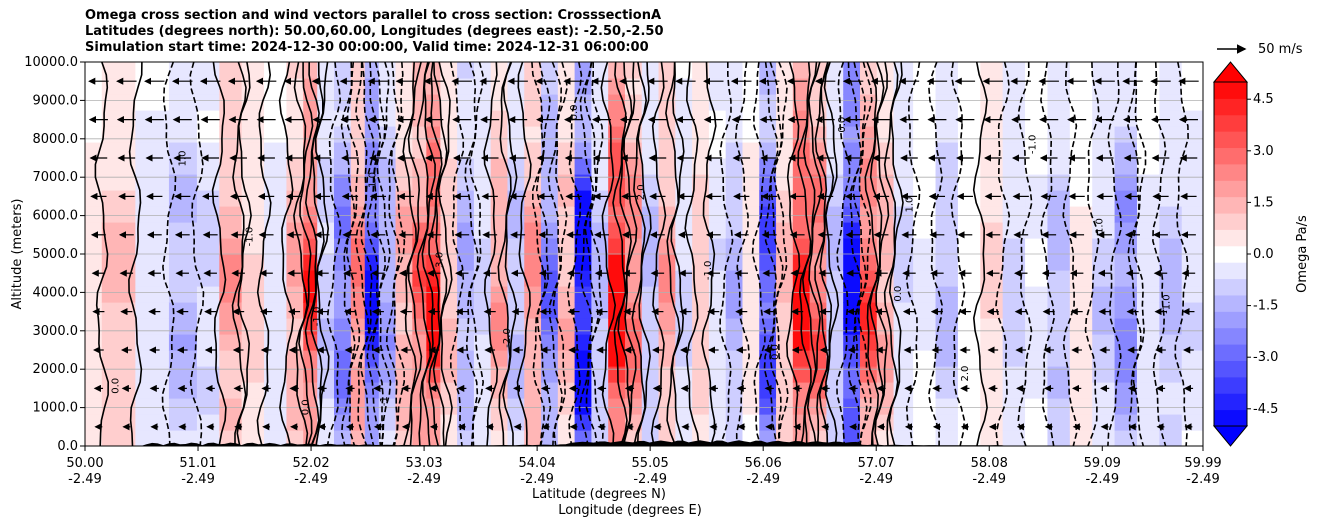  Describe the element at coordinates (814, 254) in the screenshot. I see `contour-positive` at that location.